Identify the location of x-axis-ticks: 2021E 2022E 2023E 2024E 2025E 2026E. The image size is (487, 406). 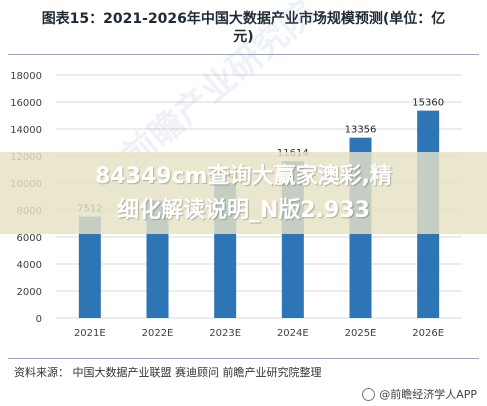
(259, 333).